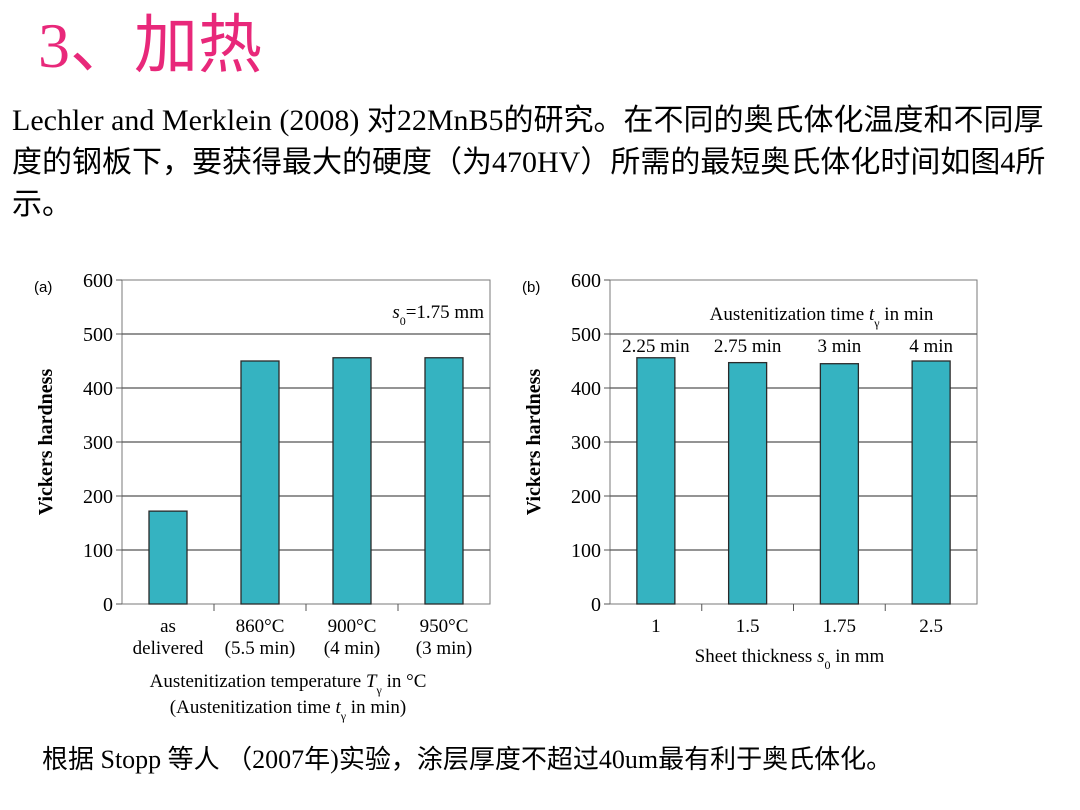  Describe the element at coordinates (748, 346) in the screenshot. I see `bar-time-label: 2.75 min` at that location.